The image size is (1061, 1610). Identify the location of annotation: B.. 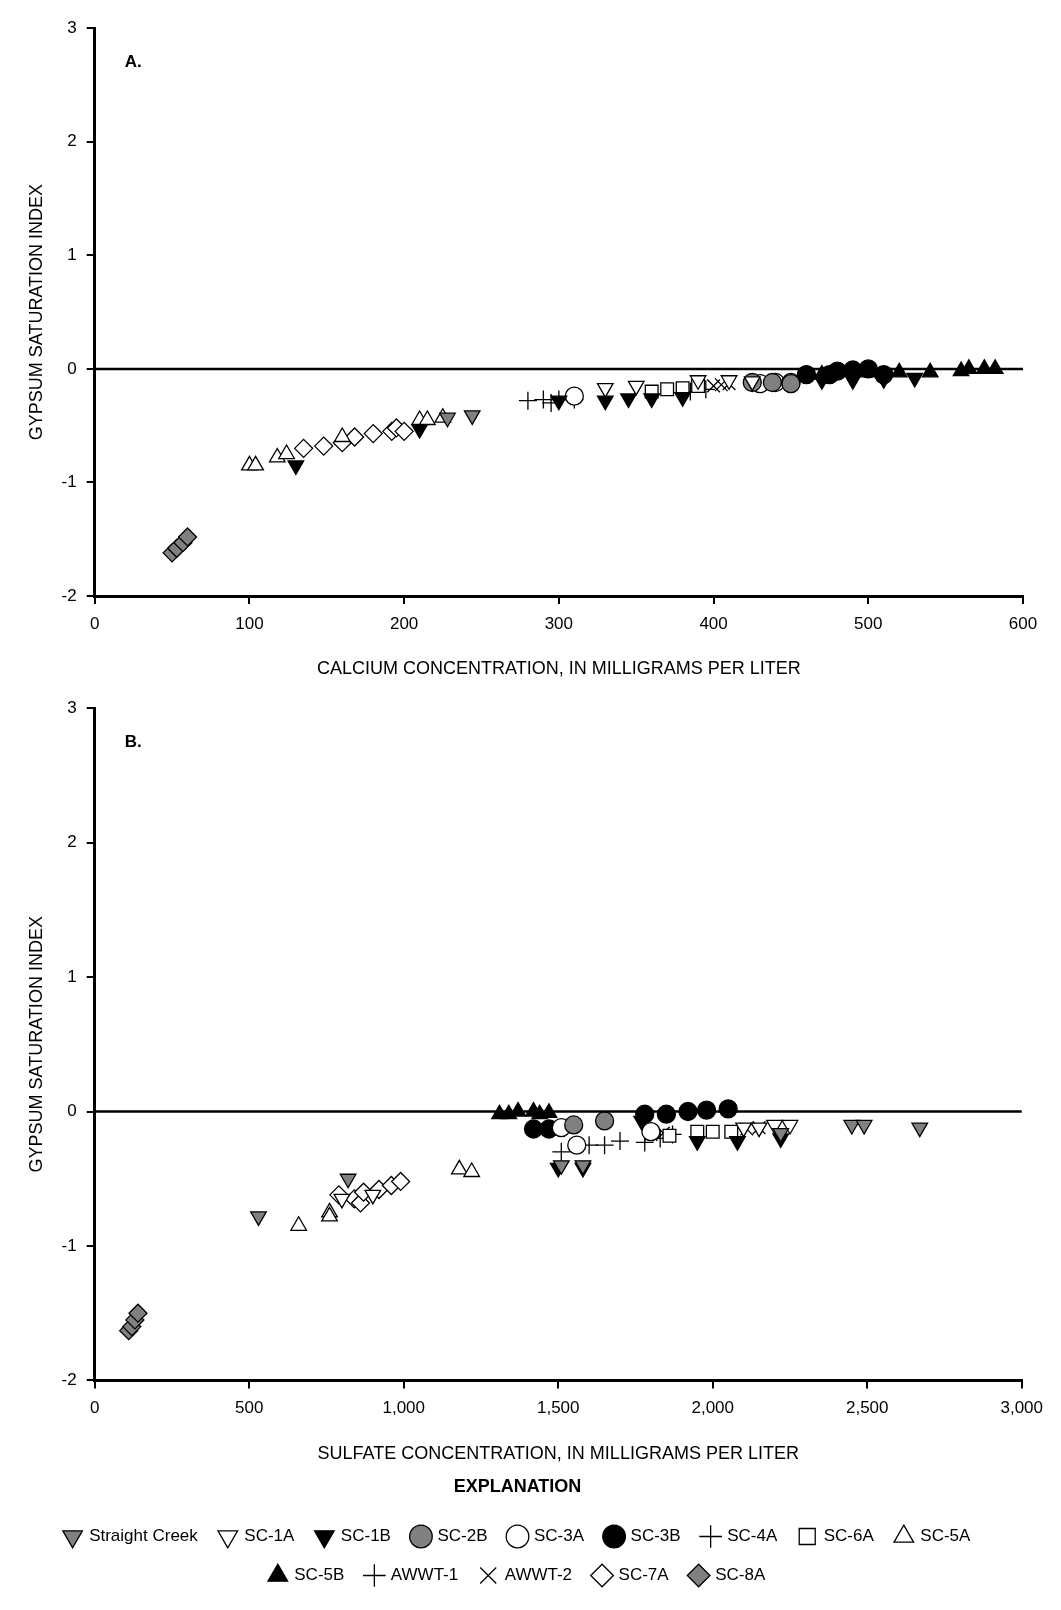
(133, 742).